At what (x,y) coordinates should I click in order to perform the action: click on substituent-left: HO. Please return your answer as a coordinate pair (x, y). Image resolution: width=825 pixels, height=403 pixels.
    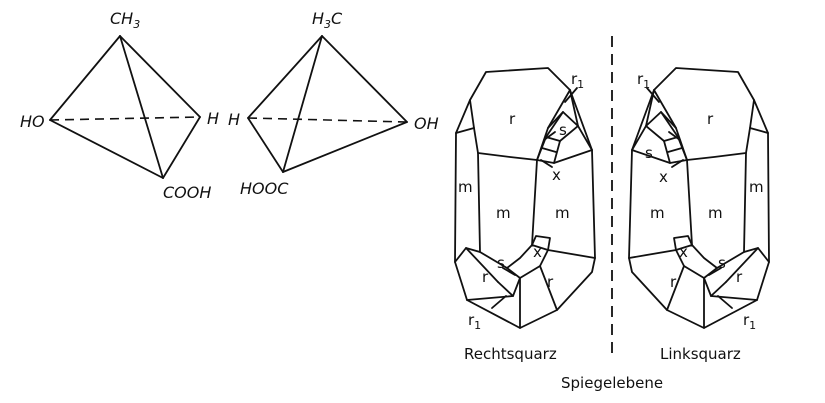
    Looking at the image, I should click on (32, 121).